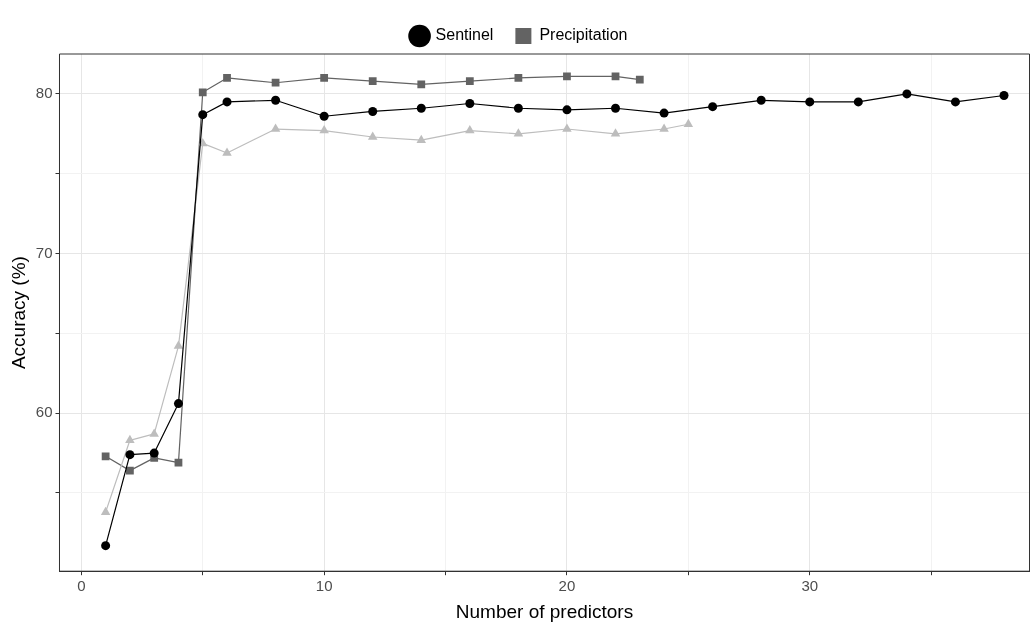 This screenshot has width=1035, height=626. Describe the element at coordinates (324, 586) in the screenshot. I see `x-tick-label: 10` at that location.